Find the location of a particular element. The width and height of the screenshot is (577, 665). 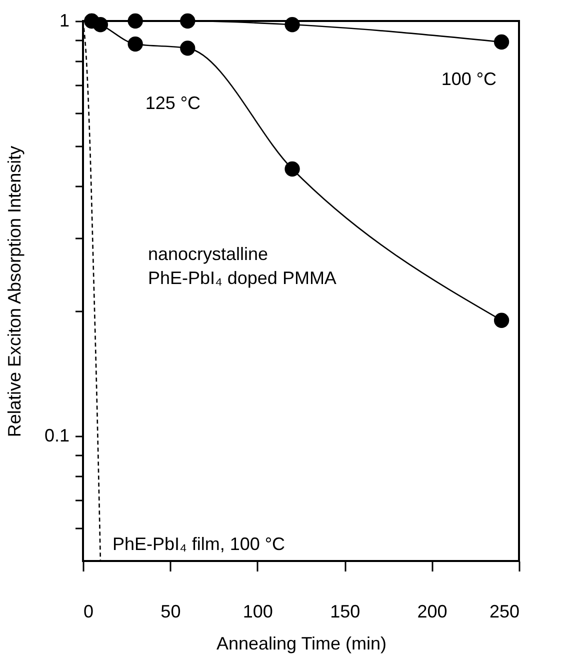

x-tick-label: 150 is located at coordinates (345, 612).